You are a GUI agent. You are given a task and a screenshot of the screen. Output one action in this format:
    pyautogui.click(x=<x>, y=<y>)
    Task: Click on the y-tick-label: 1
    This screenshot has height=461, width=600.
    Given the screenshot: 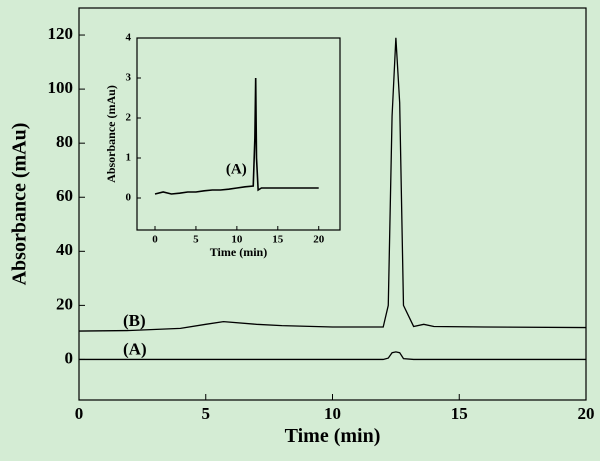 What is the action you would take?
    pyautogui.click(x=129, y=158)
    